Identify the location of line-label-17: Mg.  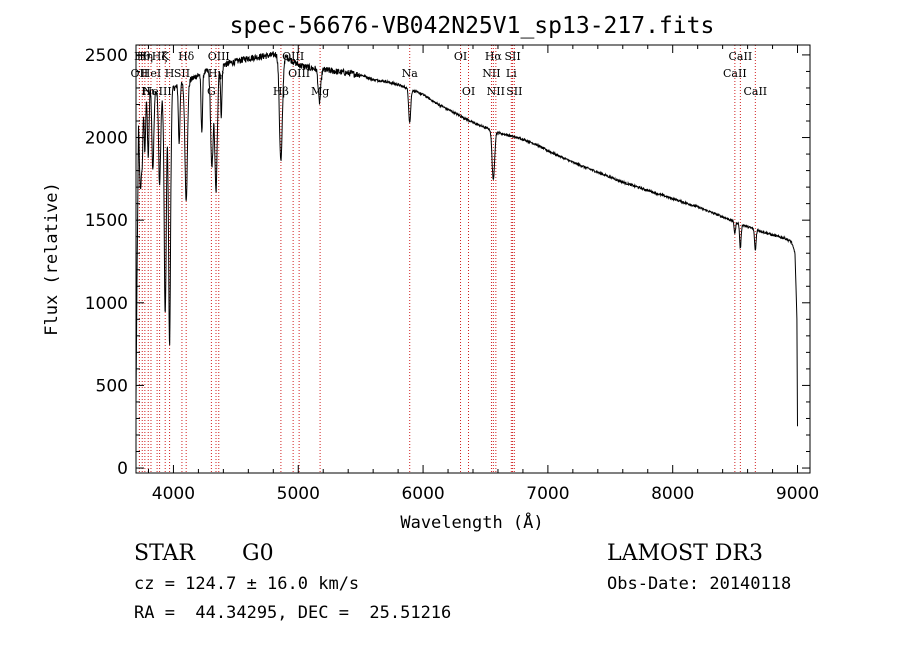
(320, 91).